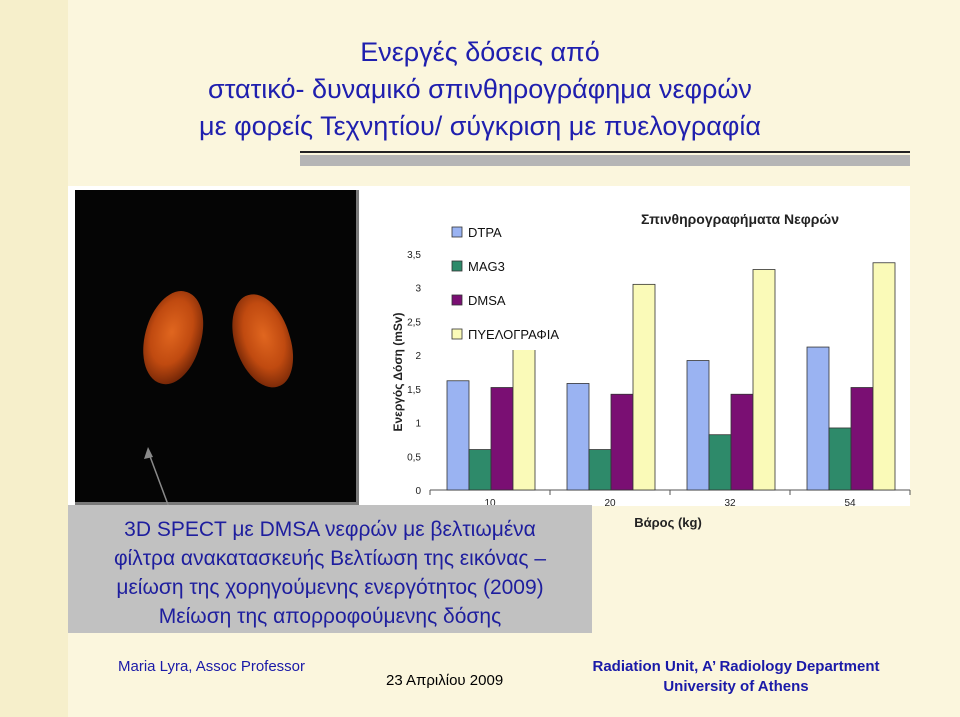  What do you see at coordinates (736, 666) in the screenshot?
I see `footer-affiliation-line1: Radiation Unit, A’ Radiology Department` at bounding box center [736, 666].